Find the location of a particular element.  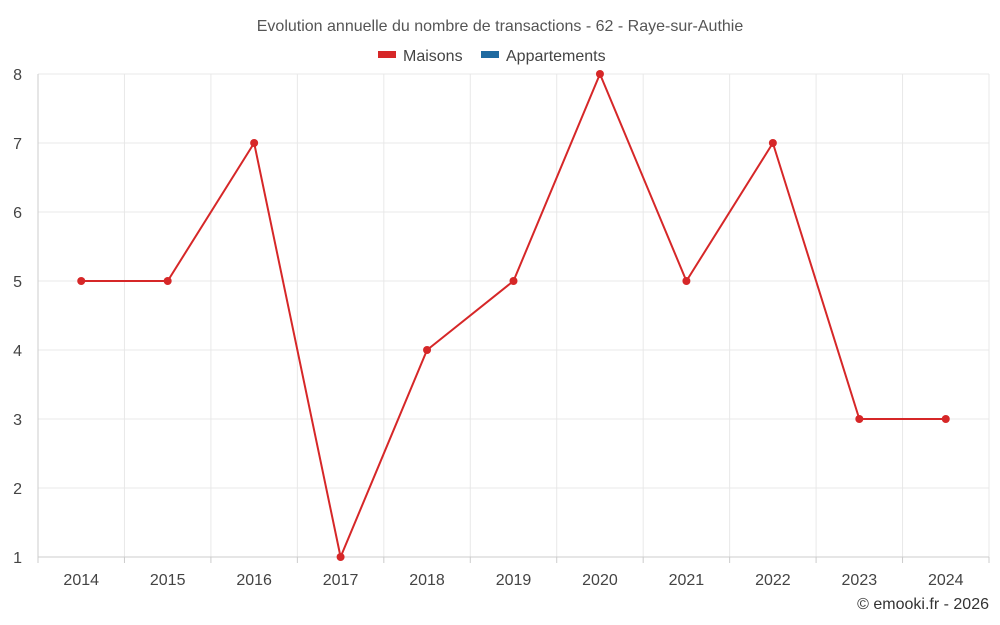

y-tick-label: 2 is located at coordinates (17, 489).